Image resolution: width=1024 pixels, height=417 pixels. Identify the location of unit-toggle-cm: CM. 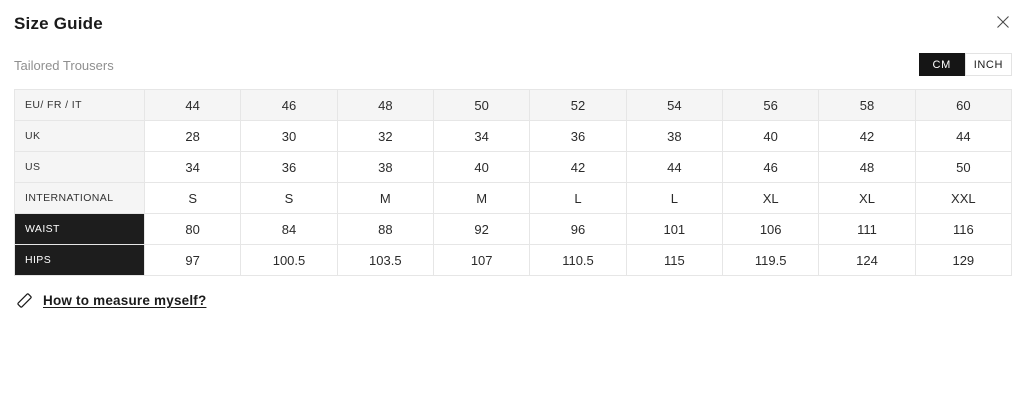
(941, 64).